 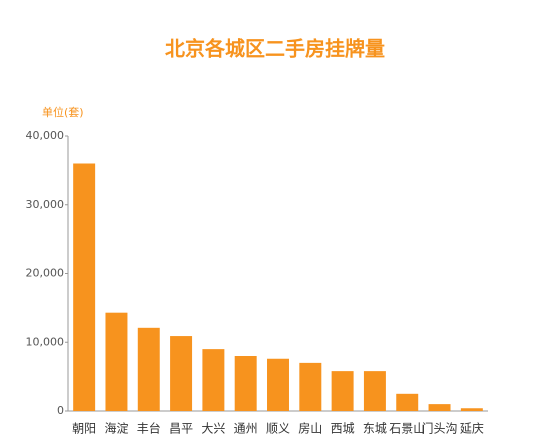 I want to click on x-tick-label: 海淀, so click(x=116, y=428).